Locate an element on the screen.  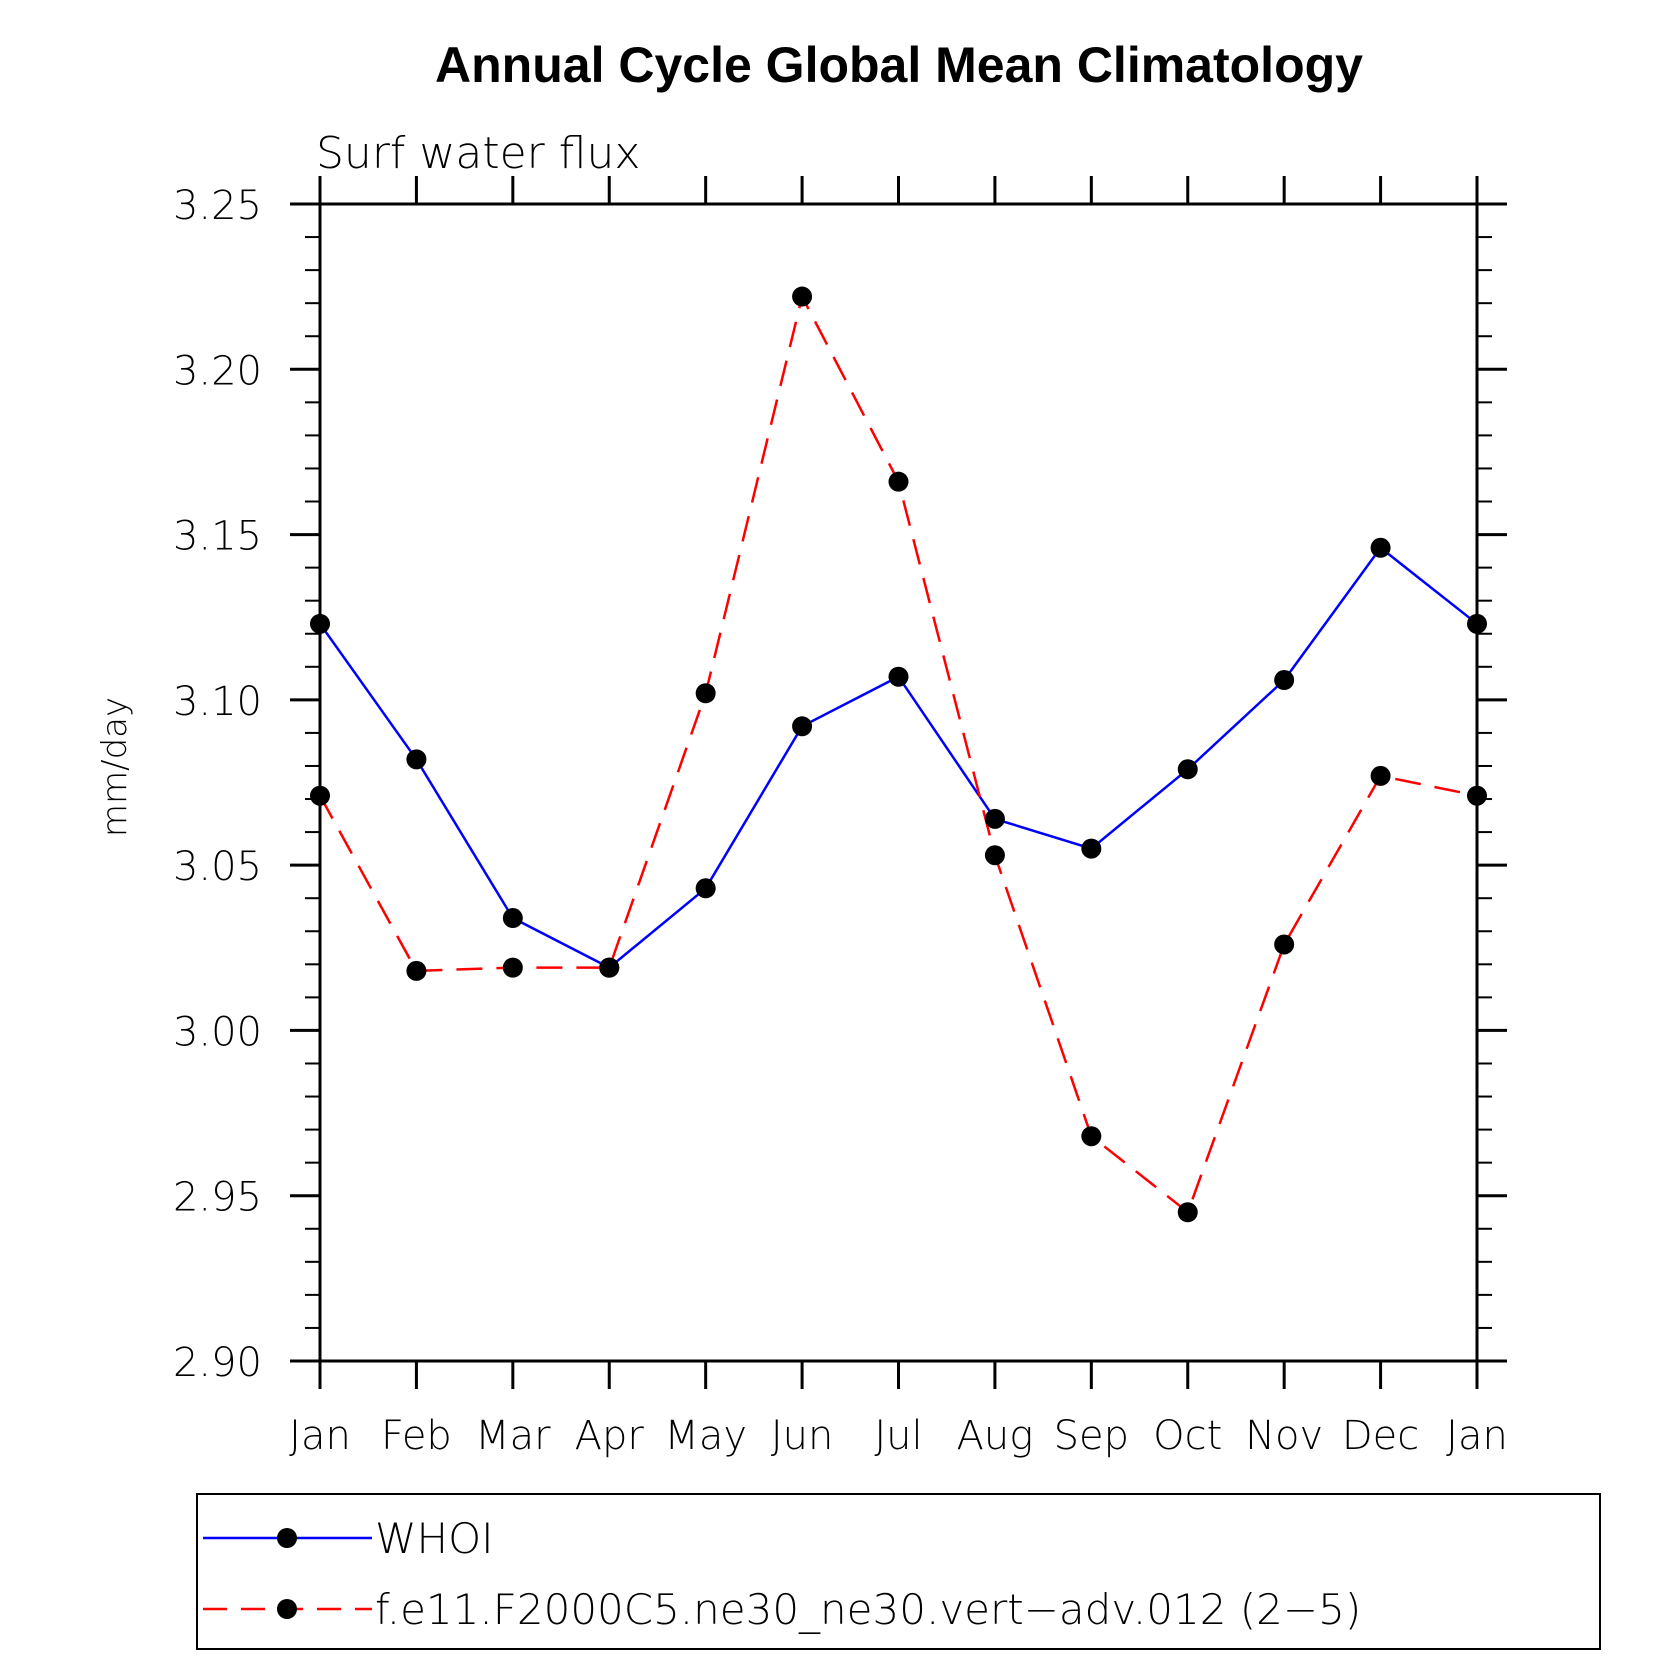
x-tick-label: Jul is located at coordinates (898, 1436).